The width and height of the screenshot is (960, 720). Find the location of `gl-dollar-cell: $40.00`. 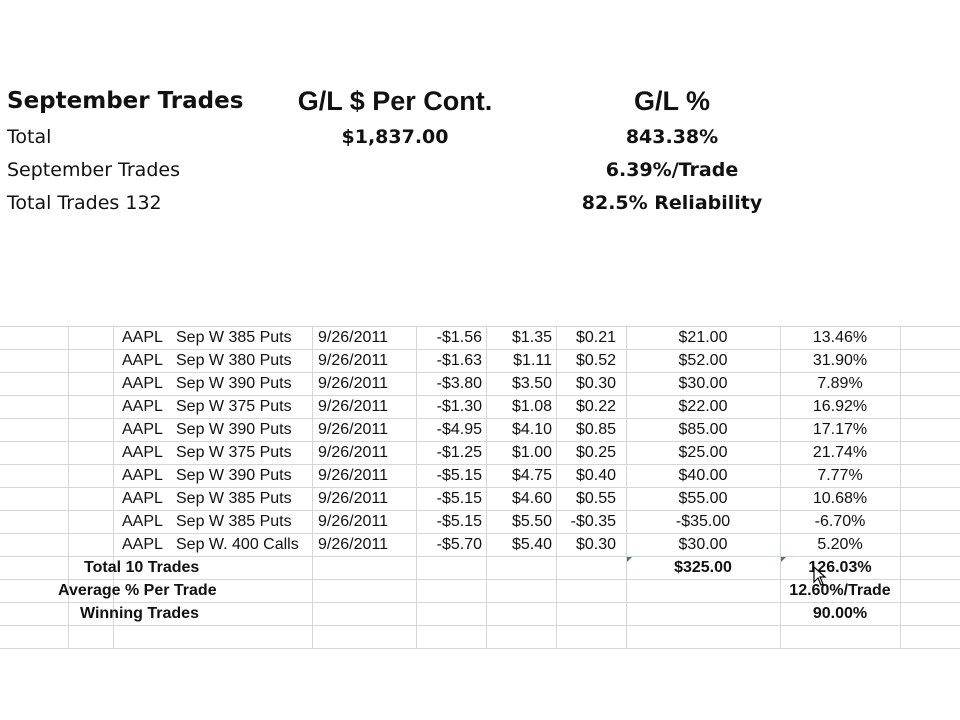

gl-dollar-cell: $40.00 is located at coordinates (703, 475).